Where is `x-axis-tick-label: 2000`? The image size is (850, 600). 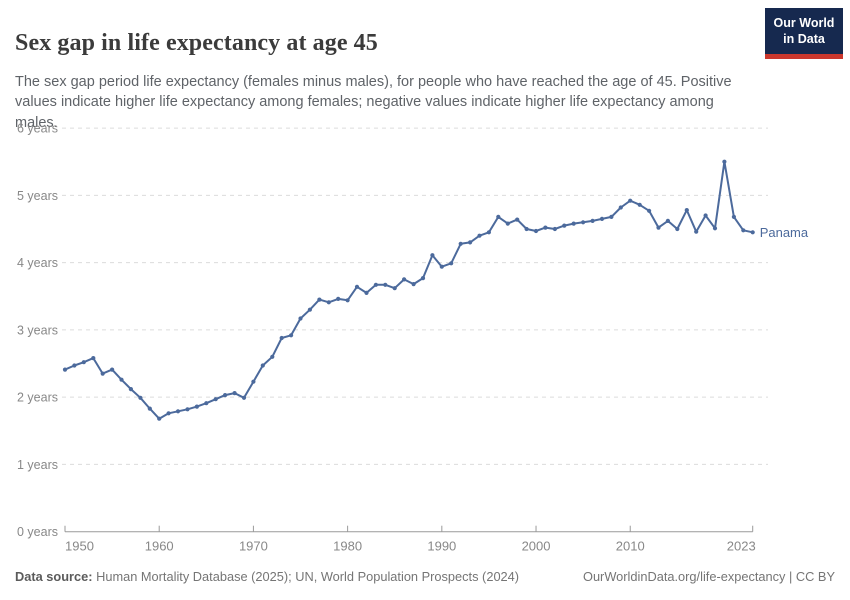
x-axis-tick-label: 2000 is located at coordinates (536, 546).